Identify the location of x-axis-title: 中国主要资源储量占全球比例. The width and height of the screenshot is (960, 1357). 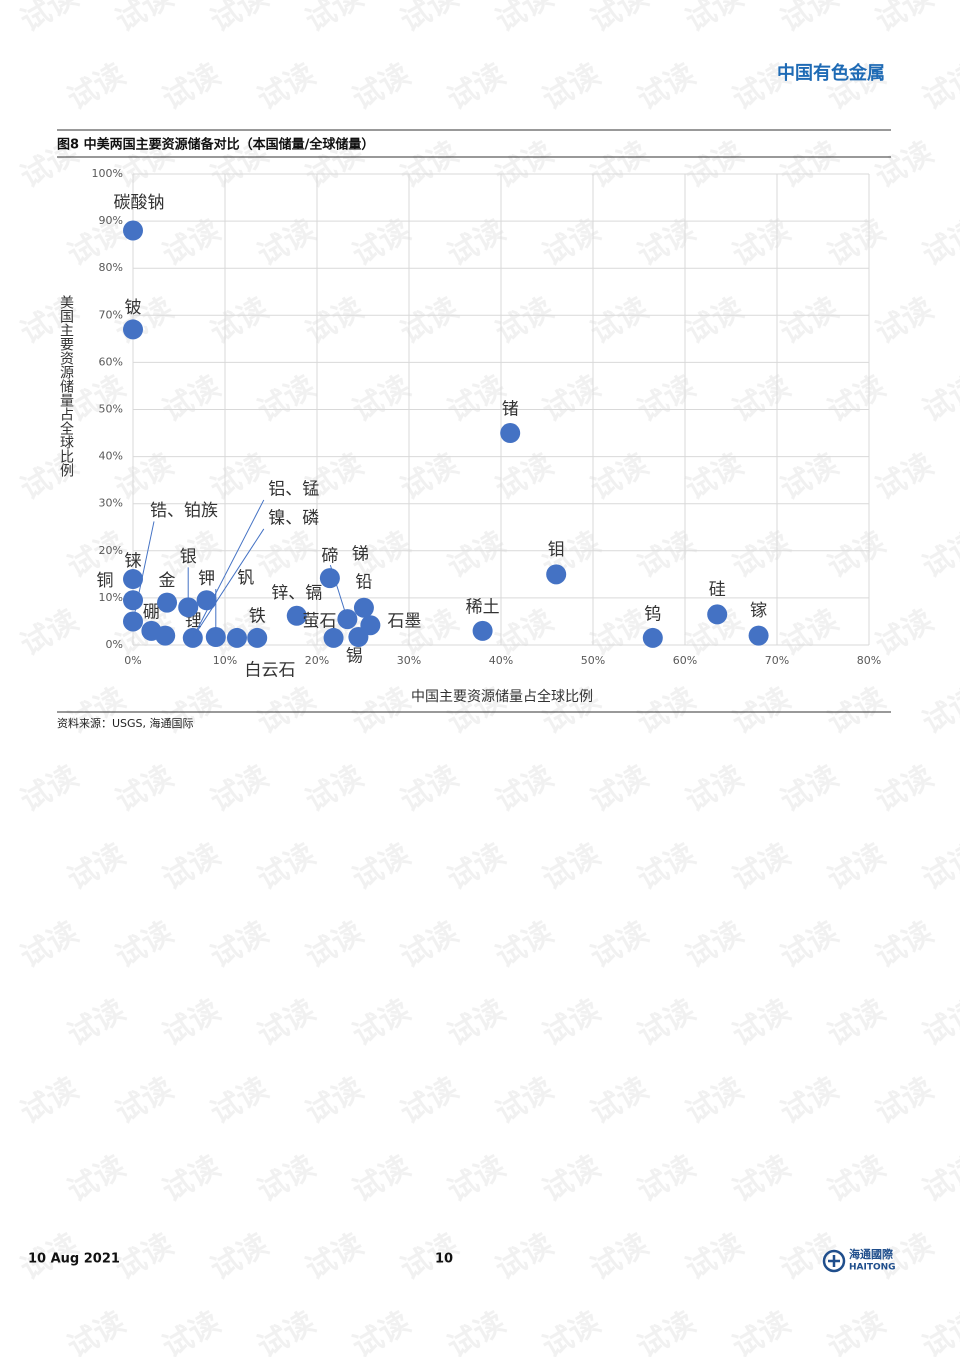
(502, 696).